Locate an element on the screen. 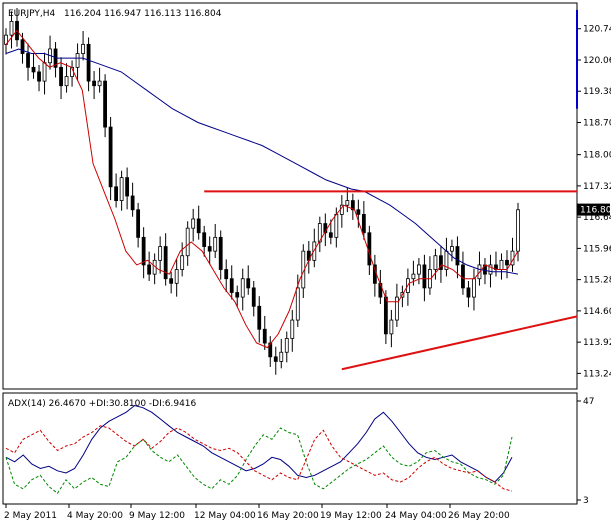  last-price-box is located at coordinates (593, 209).